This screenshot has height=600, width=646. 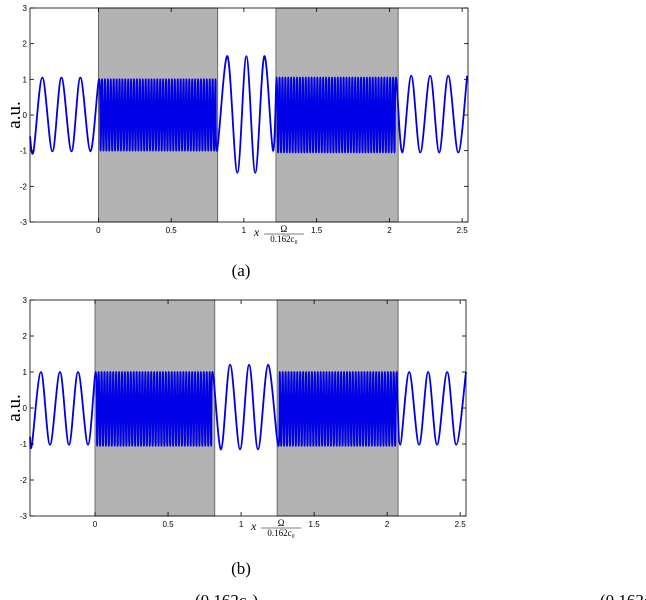 What do you see at coordinates (241, 270) in the screenshot?
I see `caption: (a)` at bounding box center [241, 270].